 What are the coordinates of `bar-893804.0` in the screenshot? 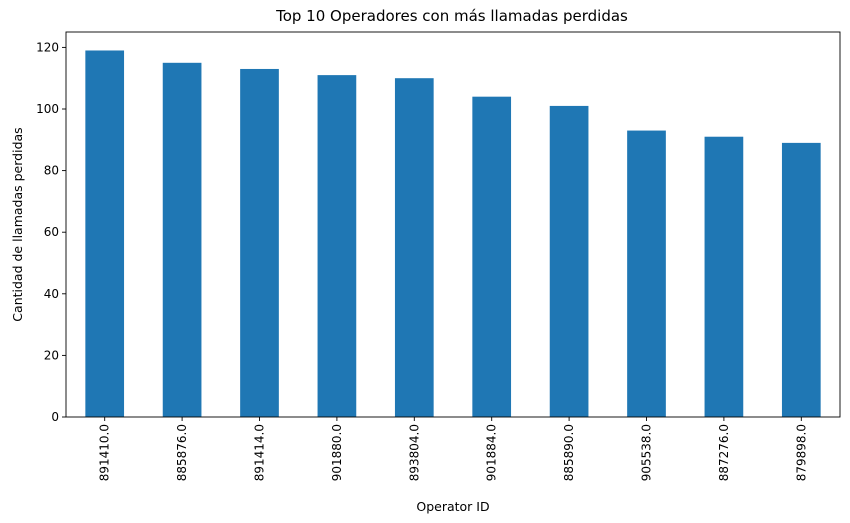 It's located at (414, 247).